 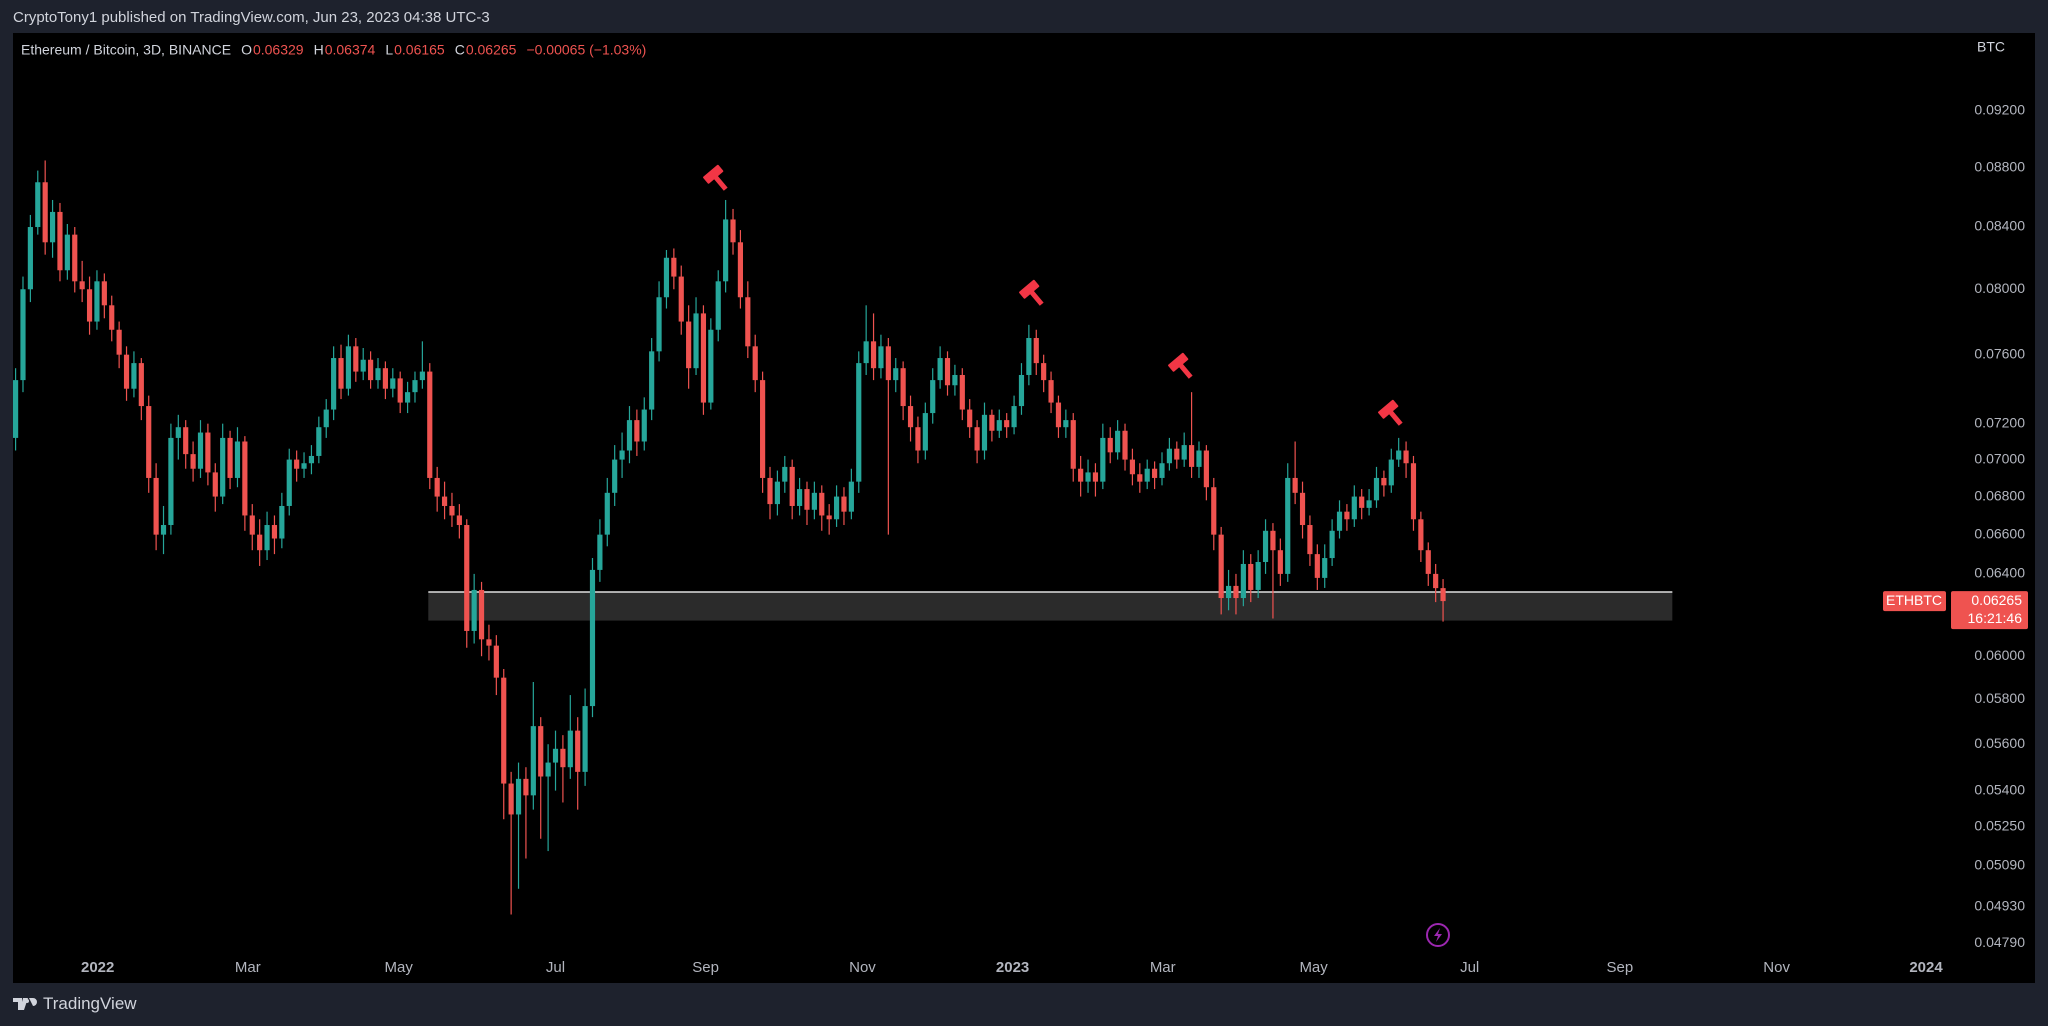 I want to click on y-tick-label: 0.05400, so click(x=1999, y=789).